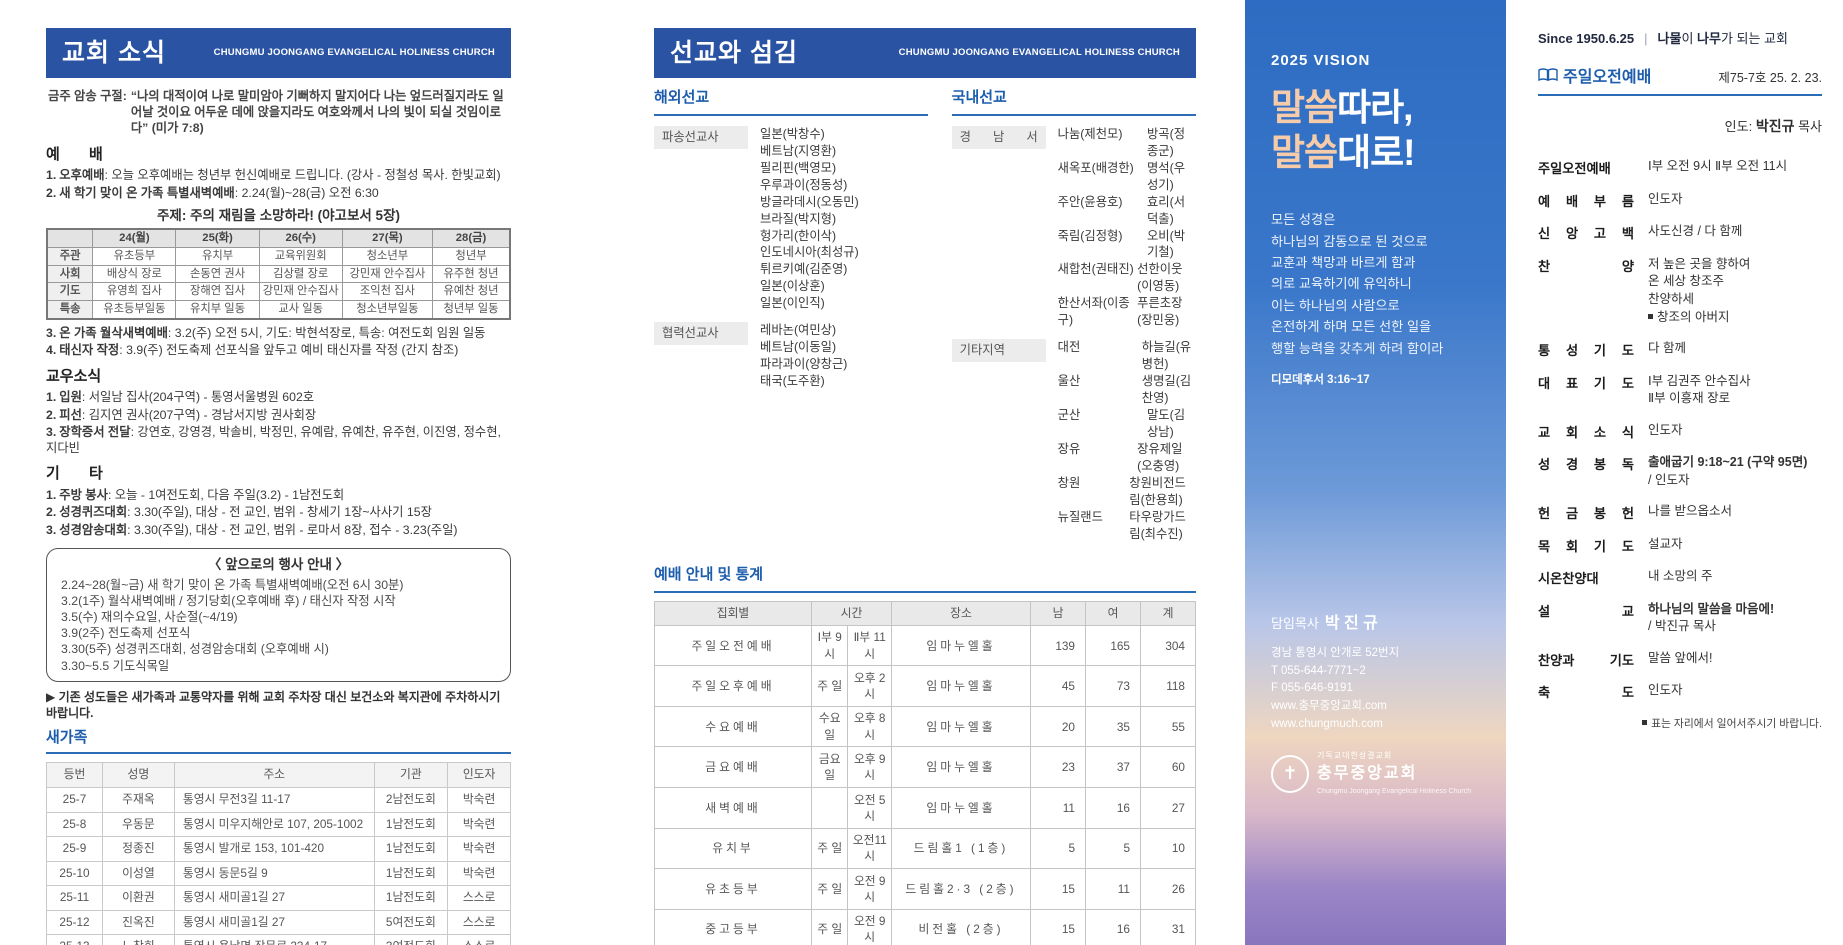 This screenshot has width=1843, height=945. What do you see at coordinates (1669, 479) in the screenshot?
I see `order-value-line: / 인도자` at bounding box center [1669, 479].